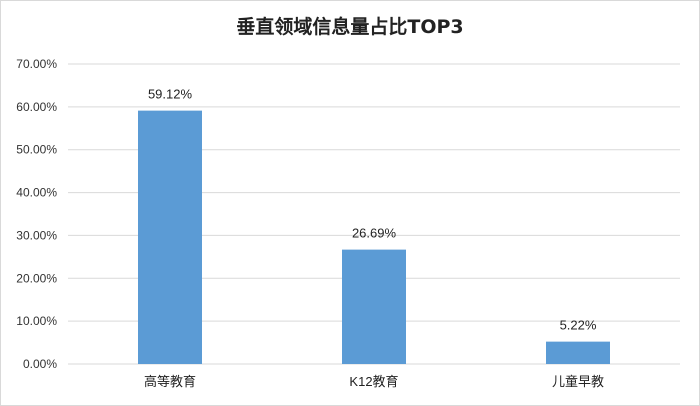  I want to click on x-tick-label: K12教育, so click(373, 381).